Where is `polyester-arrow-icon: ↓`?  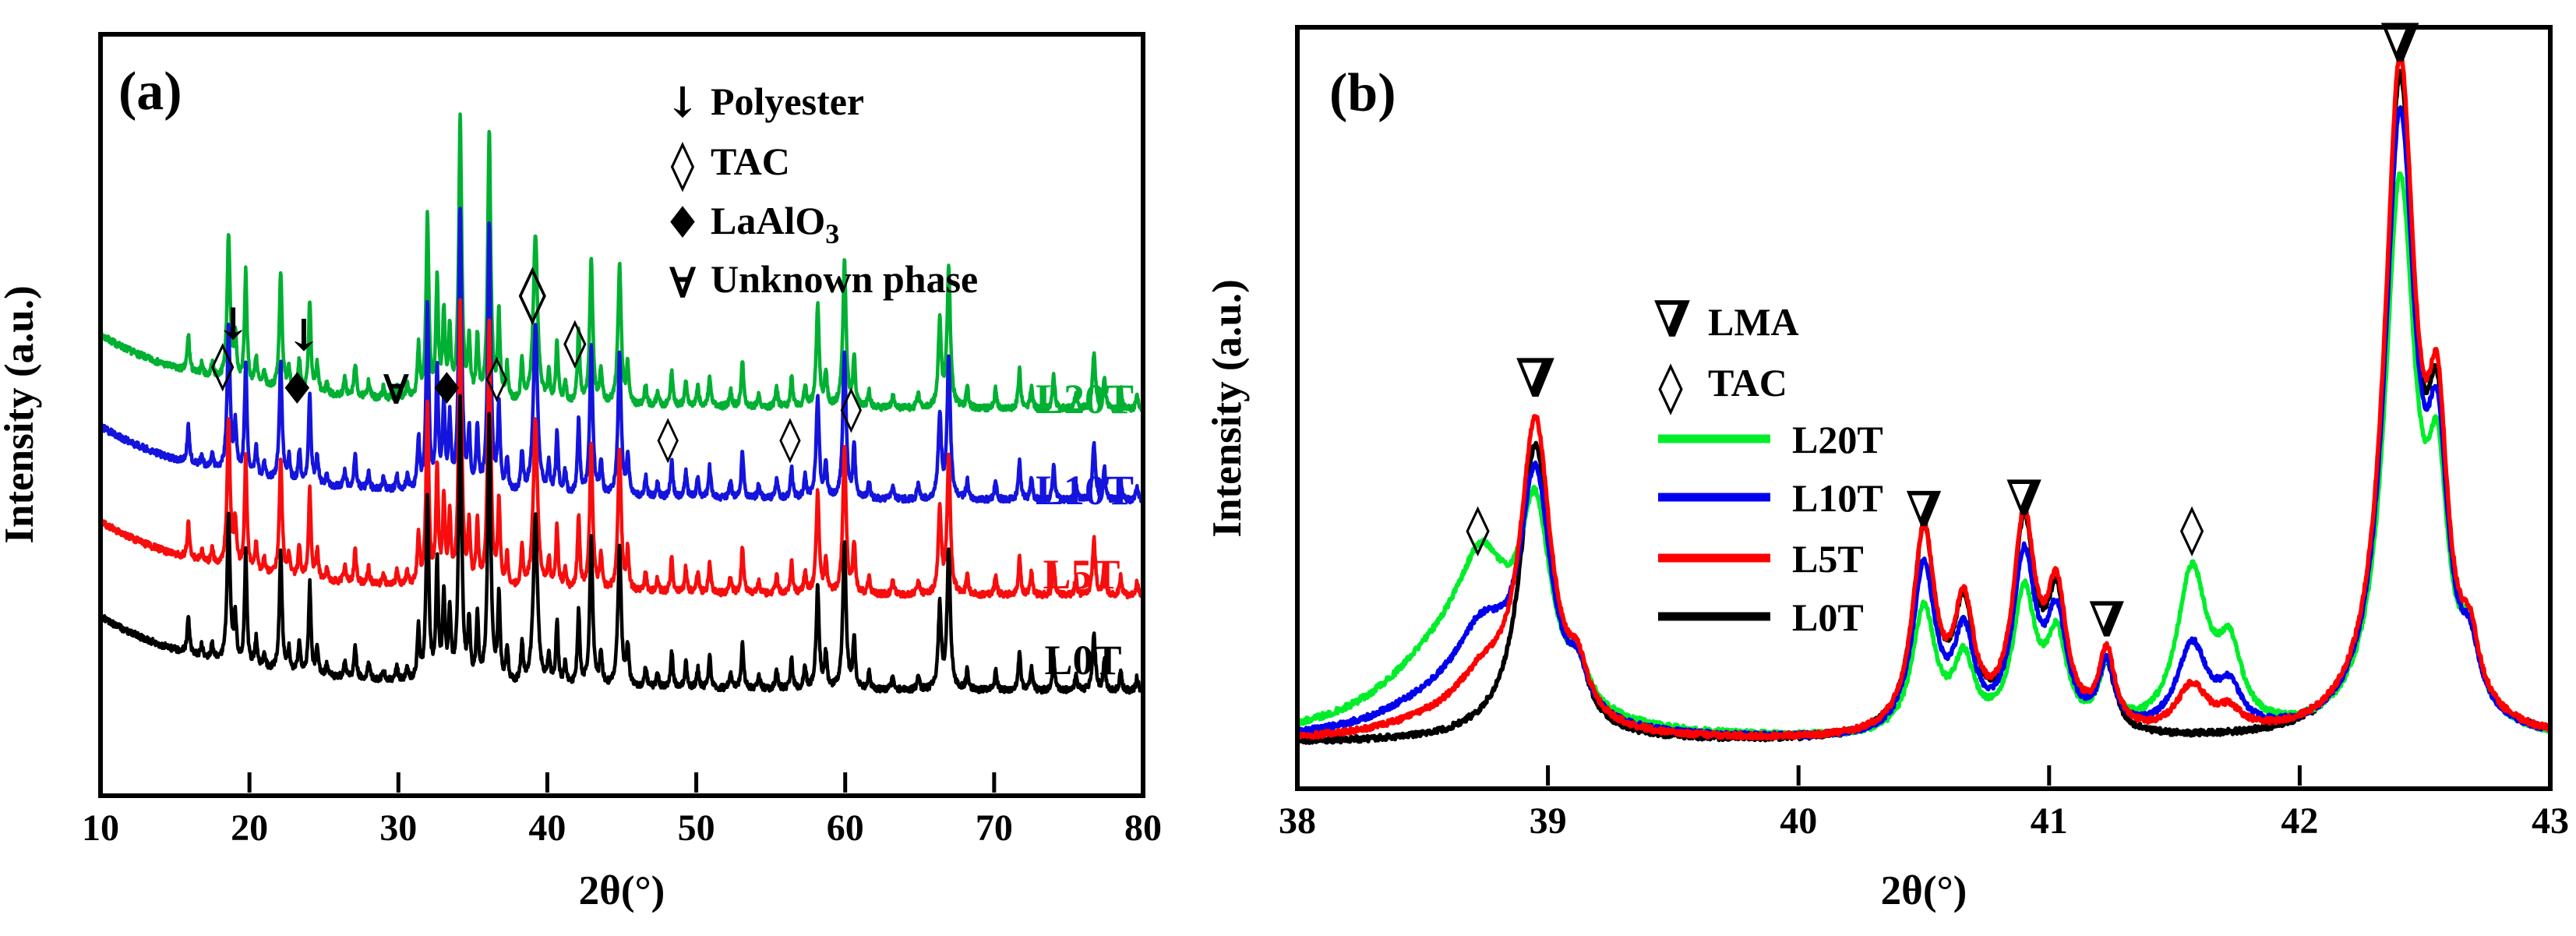 polyester-arrow-icon: ↓ is located at coordinates (682, 102).